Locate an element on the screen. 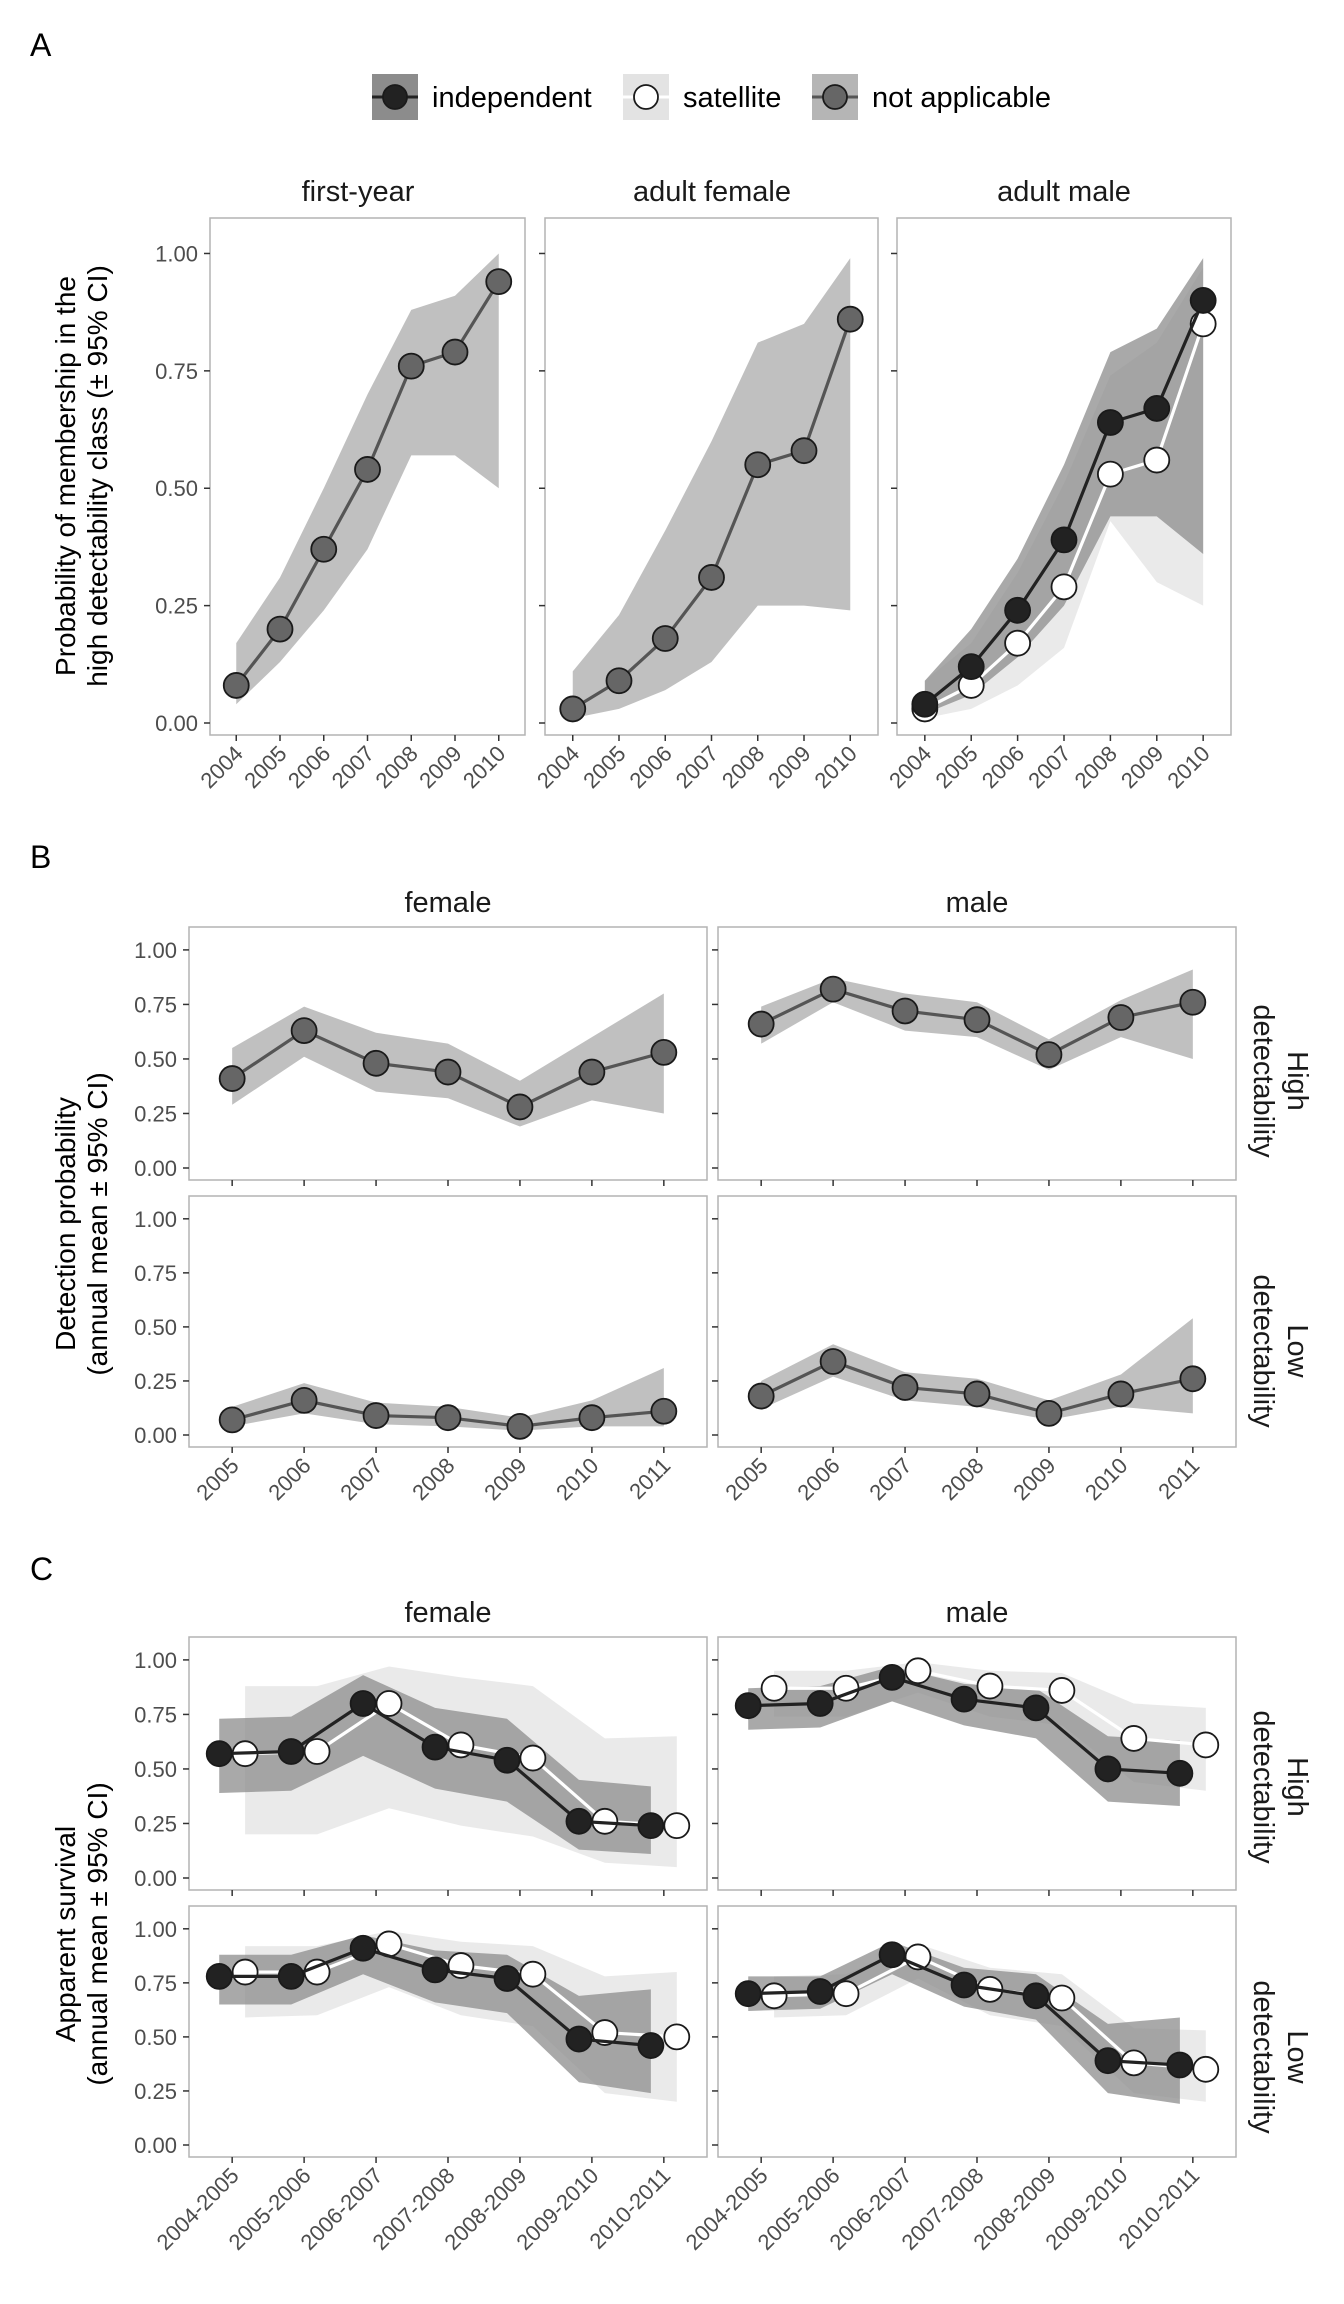 The width and height of the screenshot is (1344, 2304). legend-item-satellite: satellite is located at coordinates (702, 97).